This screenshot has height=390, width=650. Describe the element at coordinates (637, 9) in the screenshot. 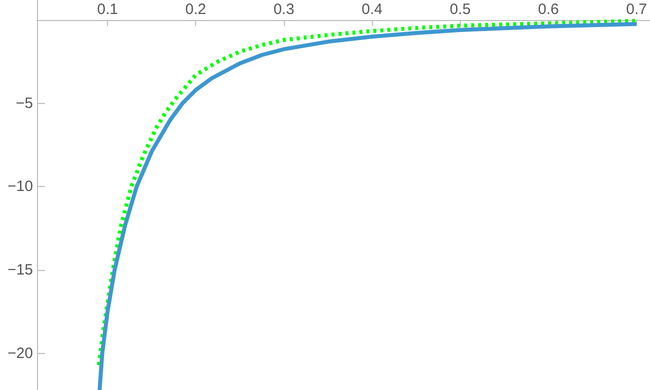

I see `x-tick-label: 0.7` at that location.